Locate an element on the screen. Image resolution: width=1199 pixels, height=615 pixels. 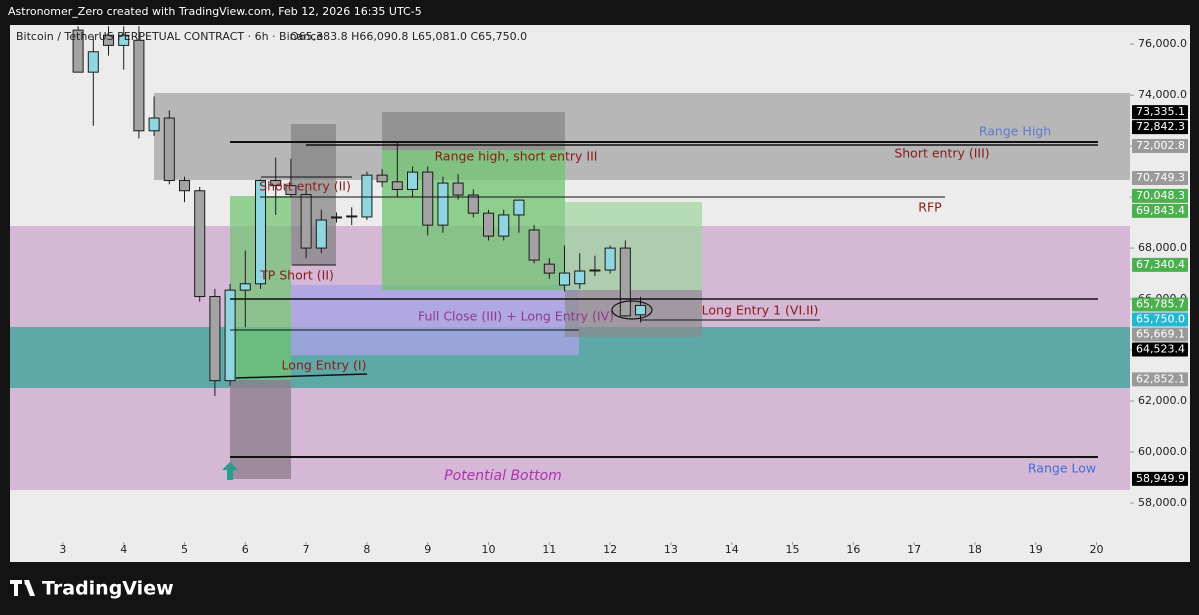
price-label: 67,340.4 is located at coordinates (1160, 264).